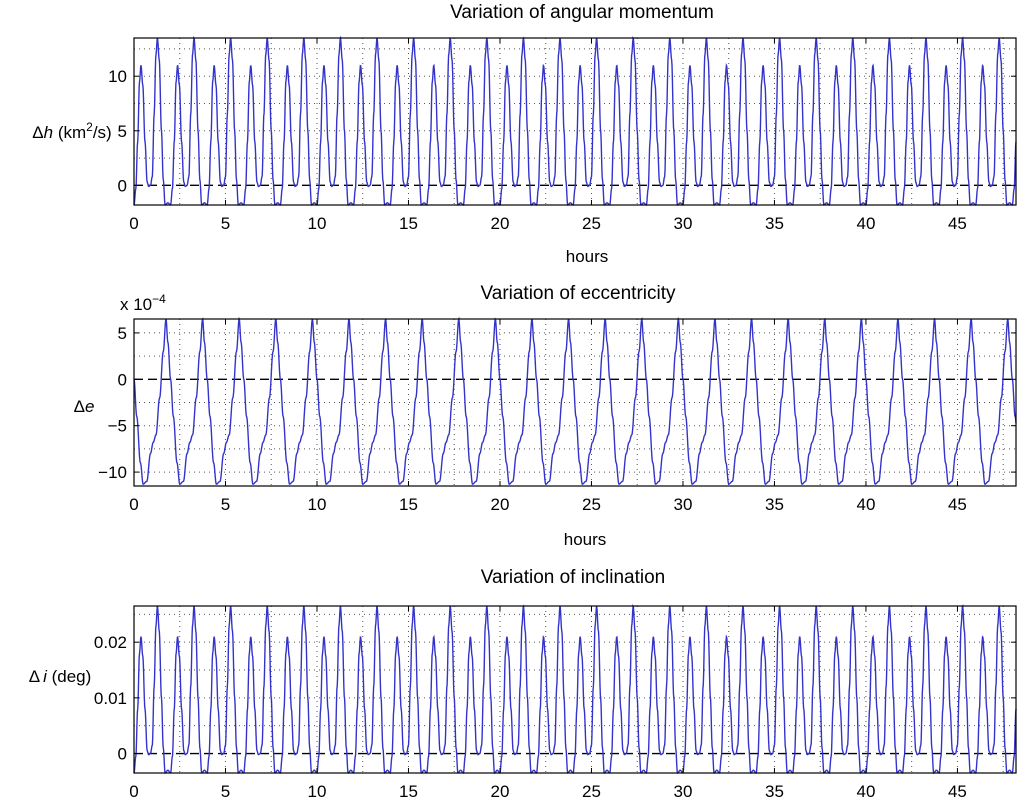 The width and height of the screenshot is (1025, 803). What do you see at coordinates (159, 299) in the screenshot?
I see `exponent-power: −4` at bounding box center [159, 299].